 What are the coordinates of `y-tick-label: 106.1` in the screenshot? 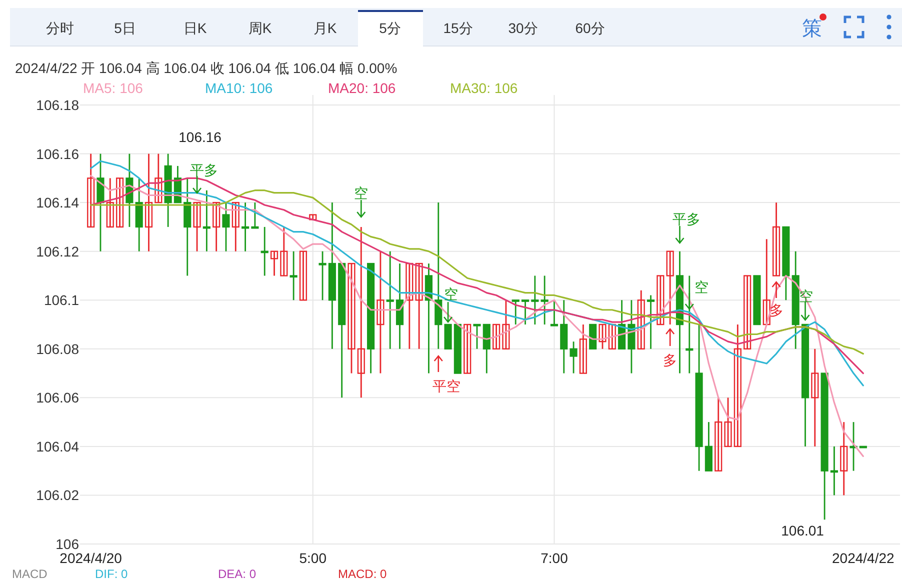 It's located at (62, 300).